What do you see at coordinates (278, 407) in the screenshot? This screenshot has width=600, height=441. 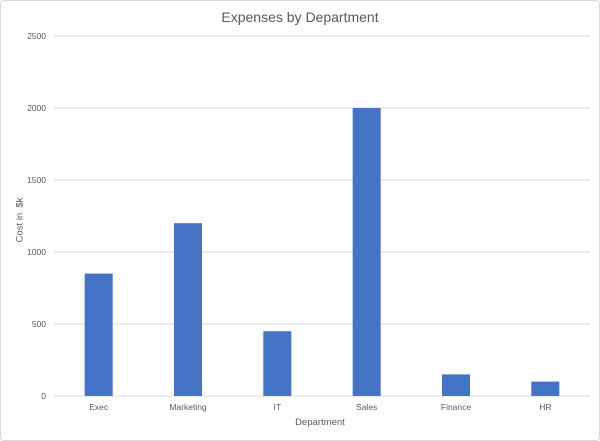 I see `x-tick-label: IT` at bounding box center [278, 407].